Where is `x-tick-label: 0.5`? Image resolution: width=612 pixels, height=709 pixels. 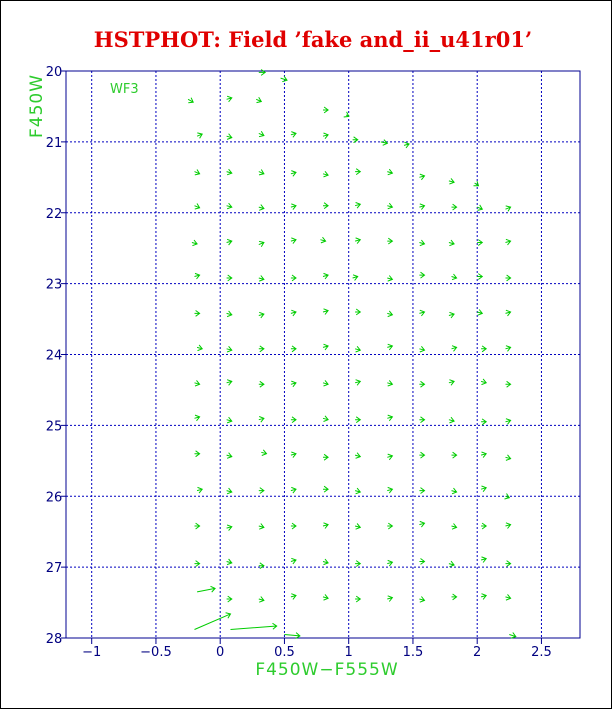
x-tick-label: 0.5 is located at coordinates (284, 652).